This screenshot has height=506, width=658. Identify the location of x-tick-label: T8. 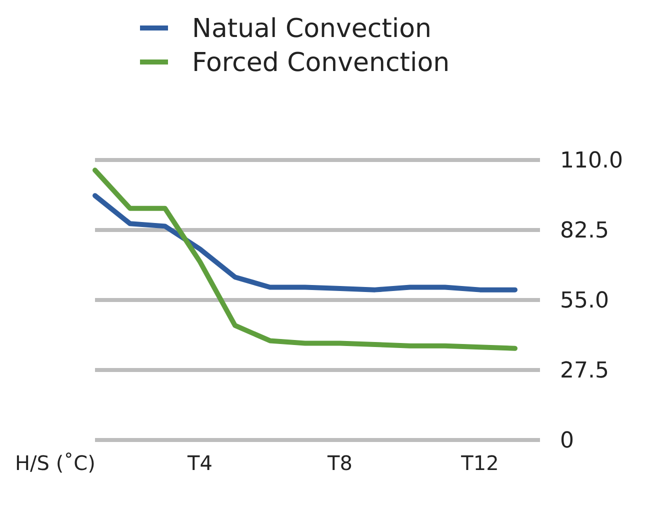
(339, 463).